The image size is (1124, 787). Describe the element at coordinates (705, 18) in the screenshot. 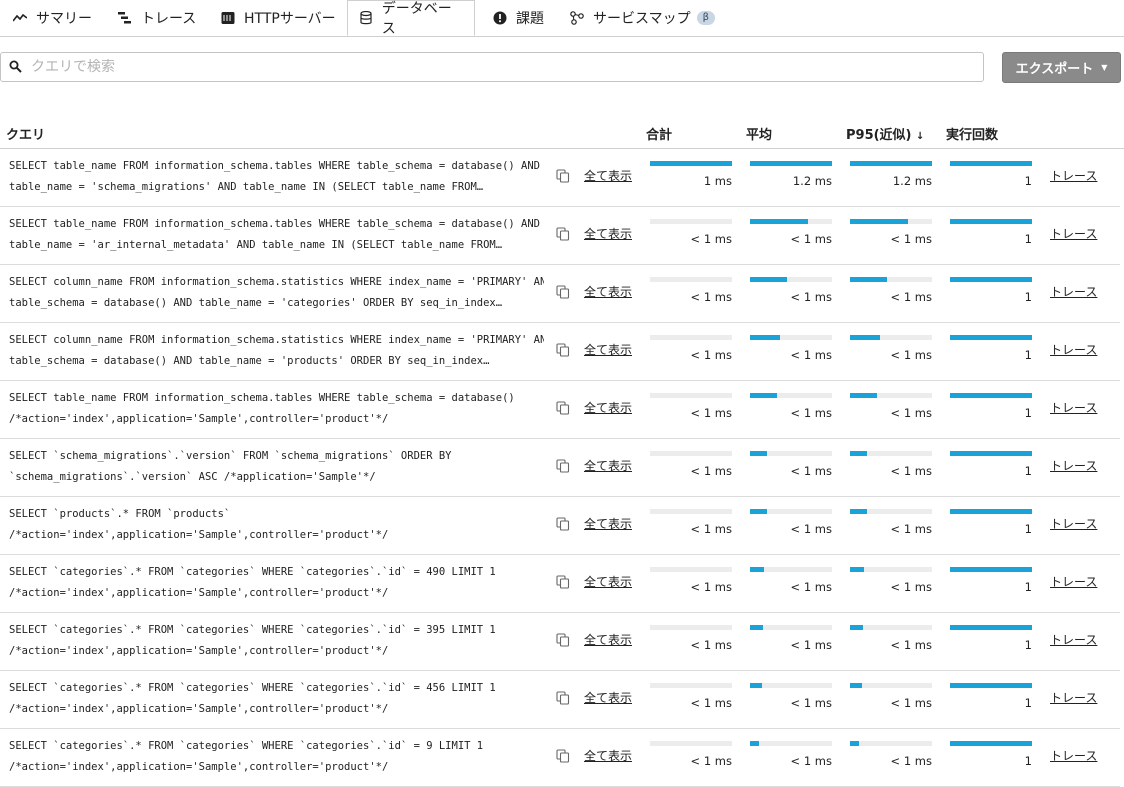

I see `beta-badge: β` at that location.